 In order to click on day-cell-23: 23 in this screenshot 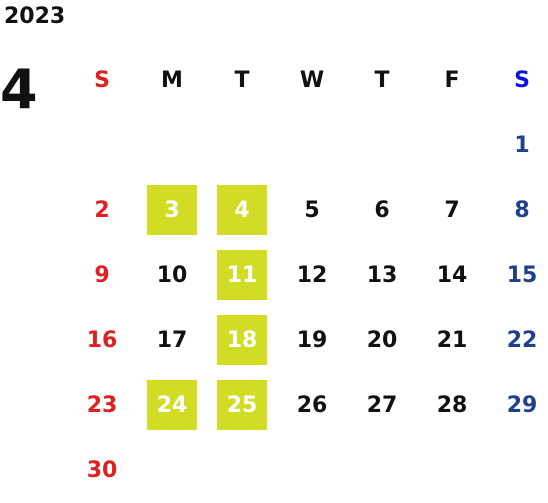, I will do `click(102, 405)`.